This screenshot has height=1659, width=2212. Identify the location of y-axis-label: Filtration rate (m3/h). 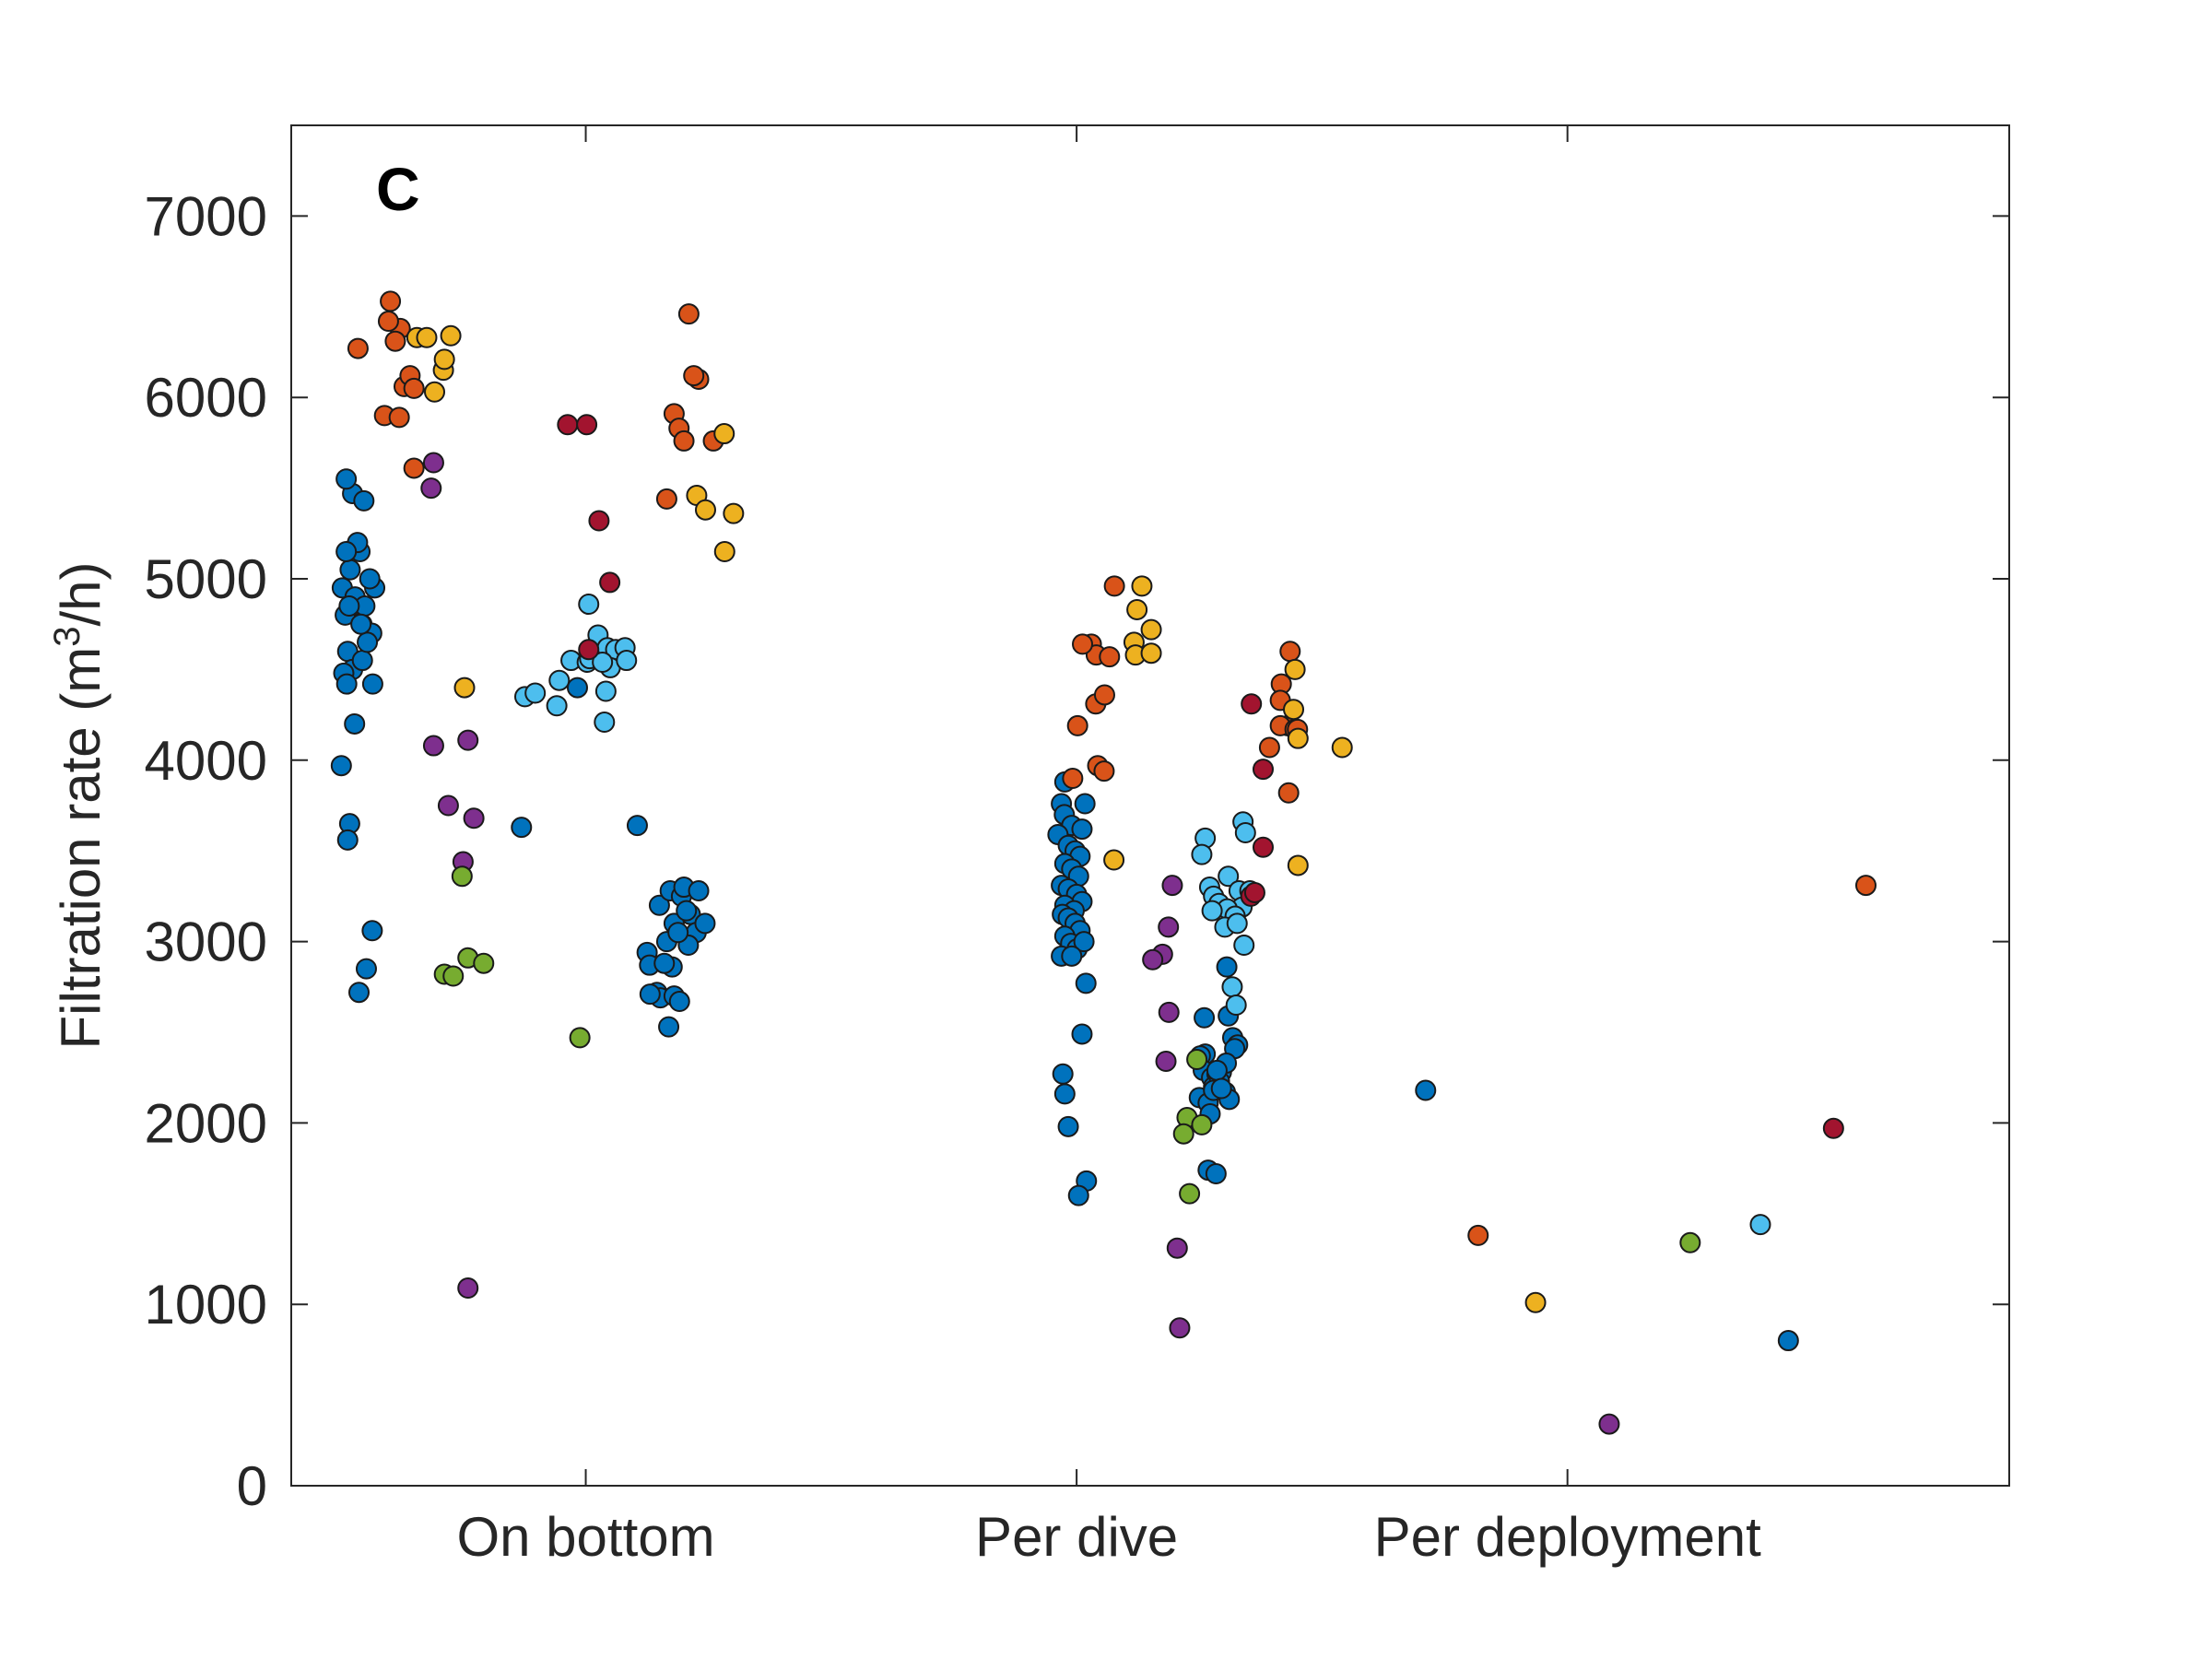
(79, 805).